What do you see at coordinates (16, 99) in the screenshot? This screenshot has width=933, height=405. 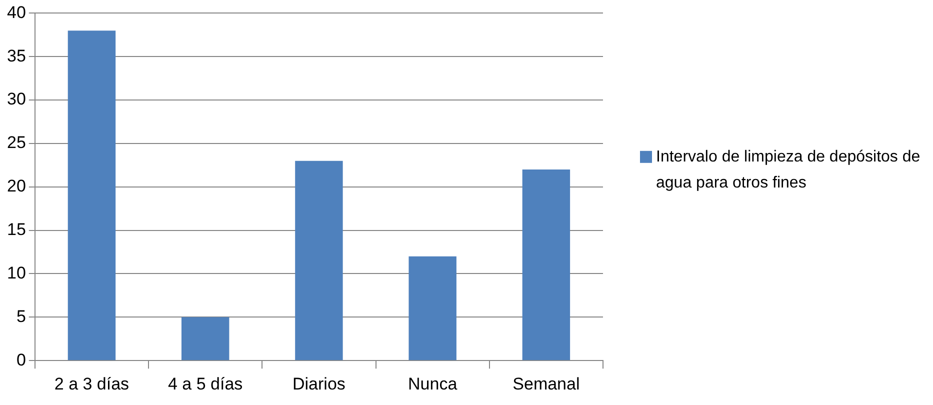 I see `y-tick-label: 30` at bounding box center [16, 99].